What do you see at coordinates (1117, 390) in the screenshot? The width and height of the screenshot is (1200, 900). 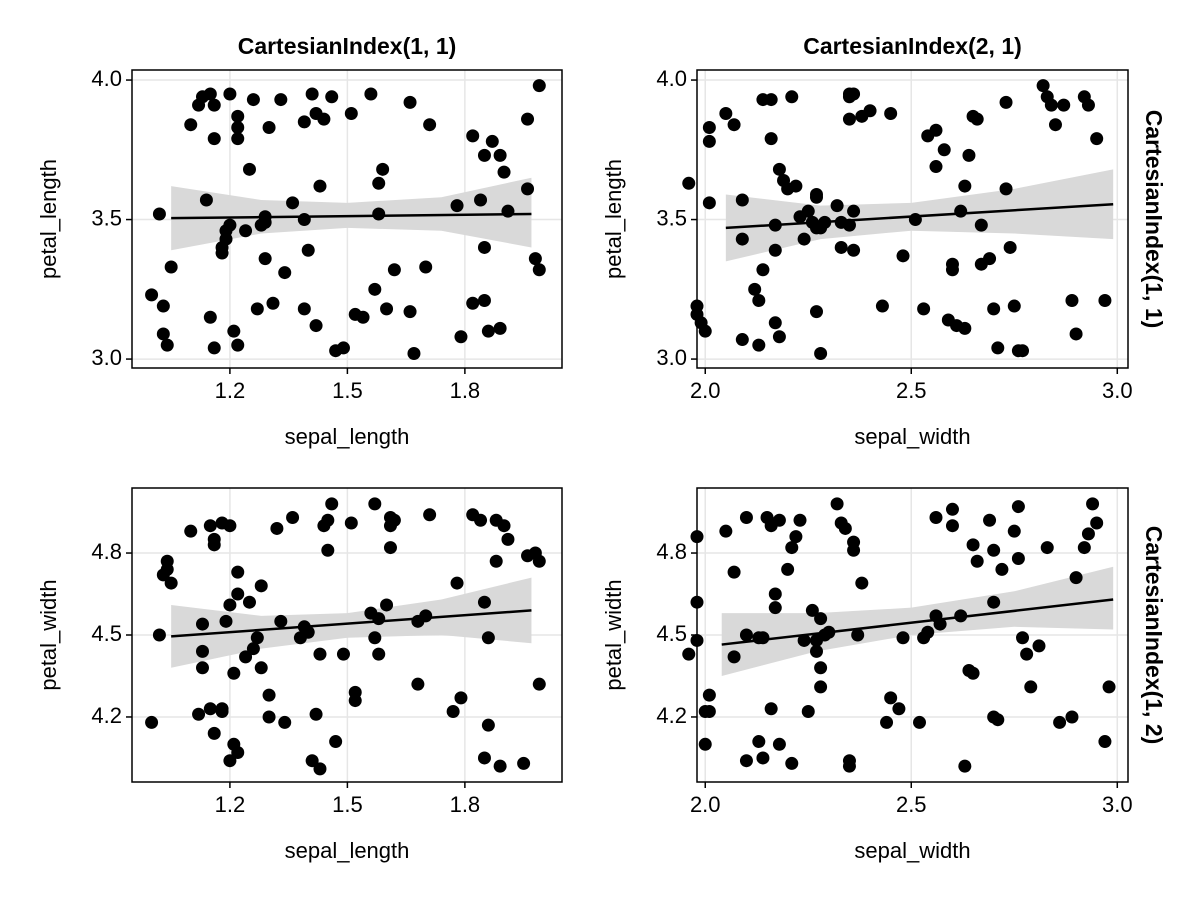 I see `x-tick-label: 3.0` at bounding box center [1117, 390].